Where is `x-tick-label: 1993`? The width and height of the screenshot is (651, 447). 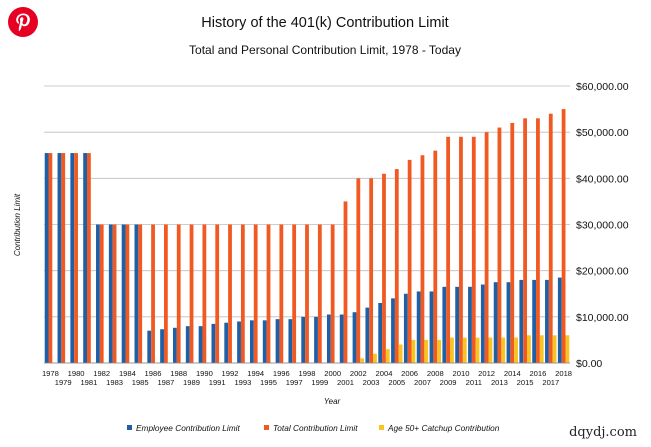
x-tick-label: 1993 is located at coordinates (242, 382).